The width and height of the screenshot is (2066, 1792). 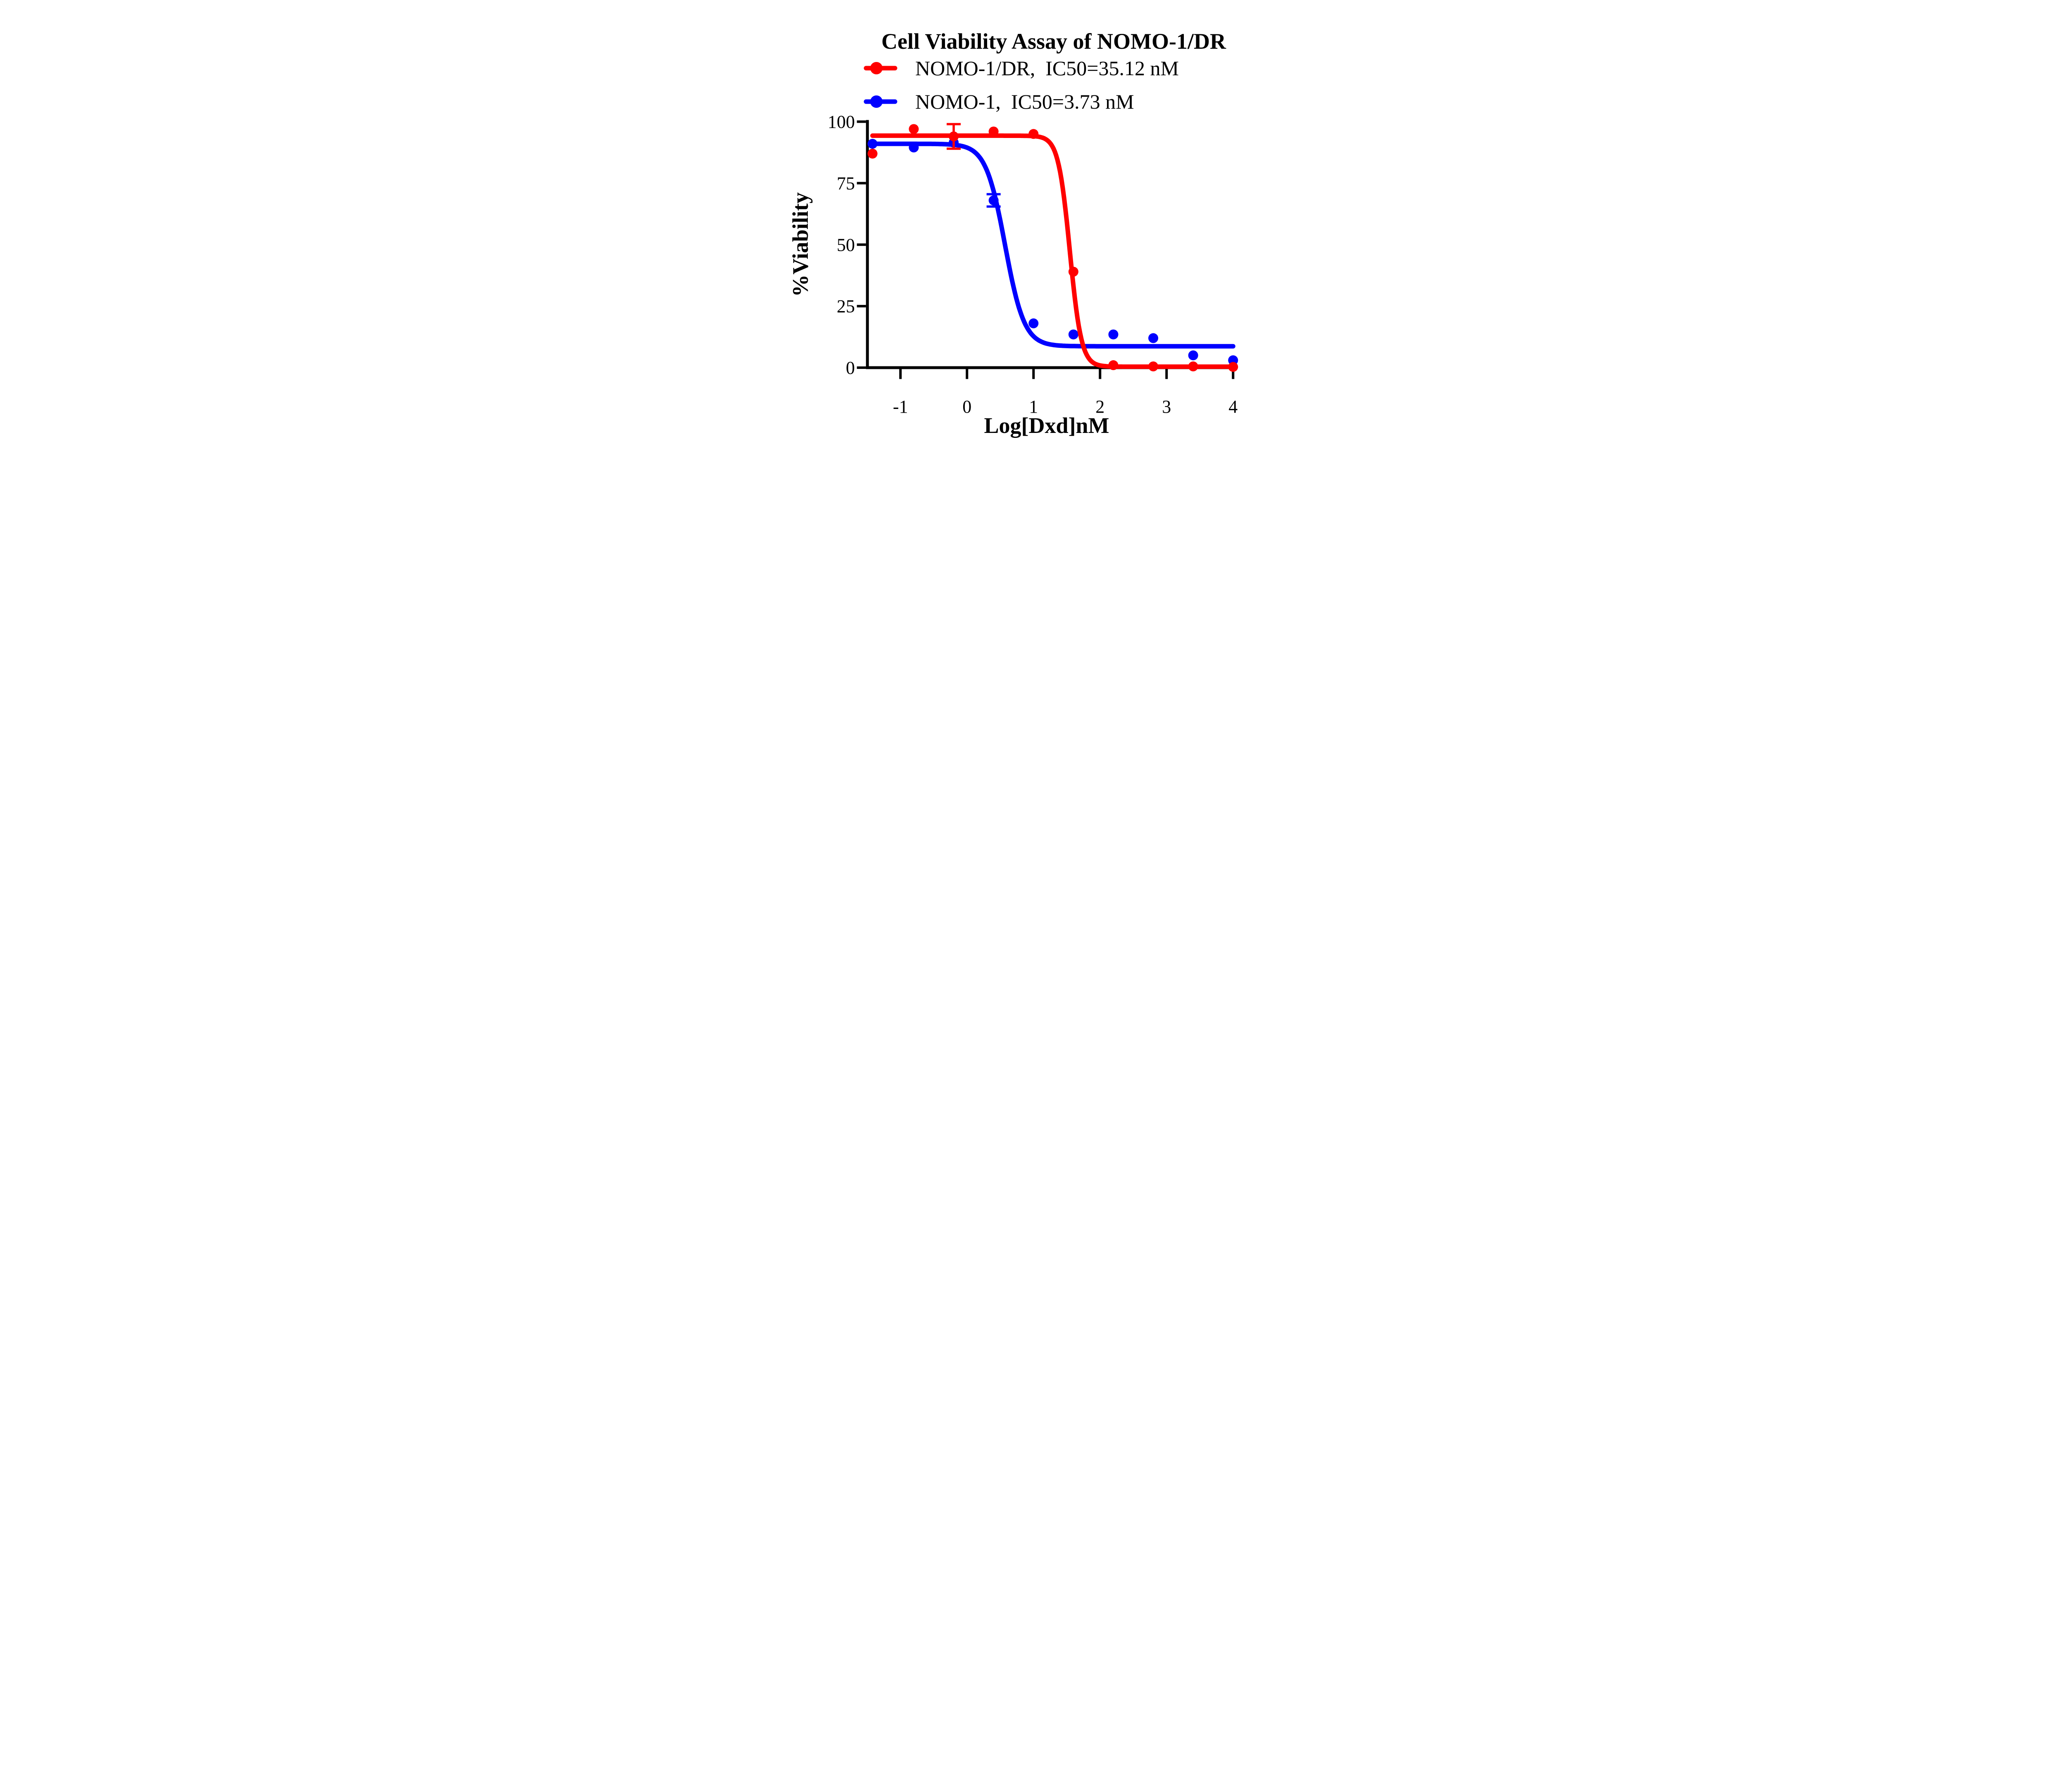 What do you see at coordinates (1166, 407) in the screenshot?
I see `x-tick-label: 3` at bounding box center [1166, 407].